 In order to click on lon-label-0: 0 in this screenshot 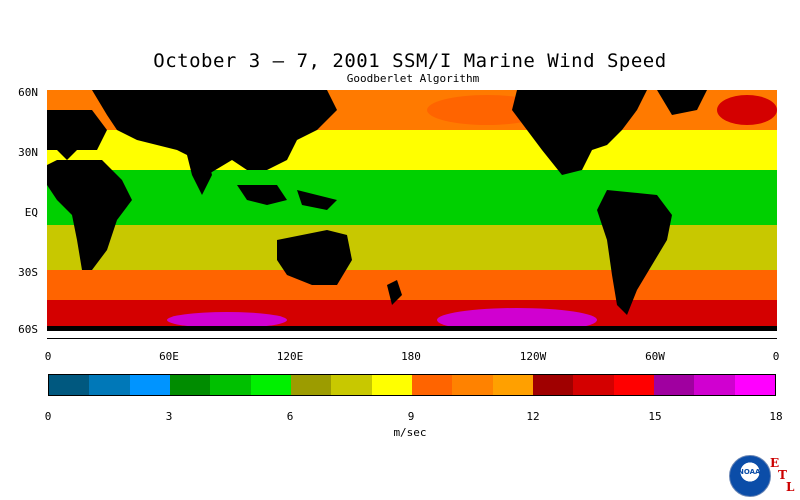, I will do `click(48, 356)`.